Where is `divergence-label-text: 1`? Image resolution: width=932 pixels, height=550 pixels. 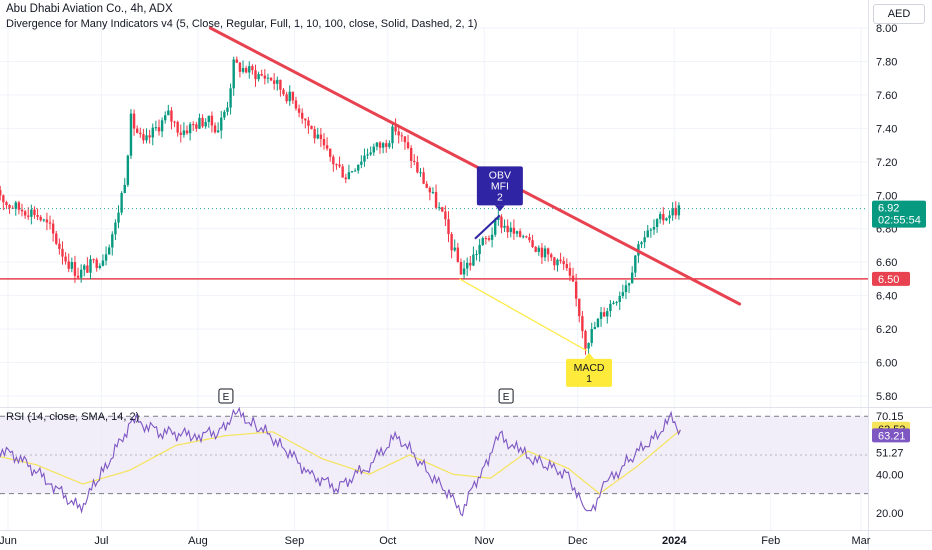
divergence-label-text: 1 is located at coordinates (589, 379).